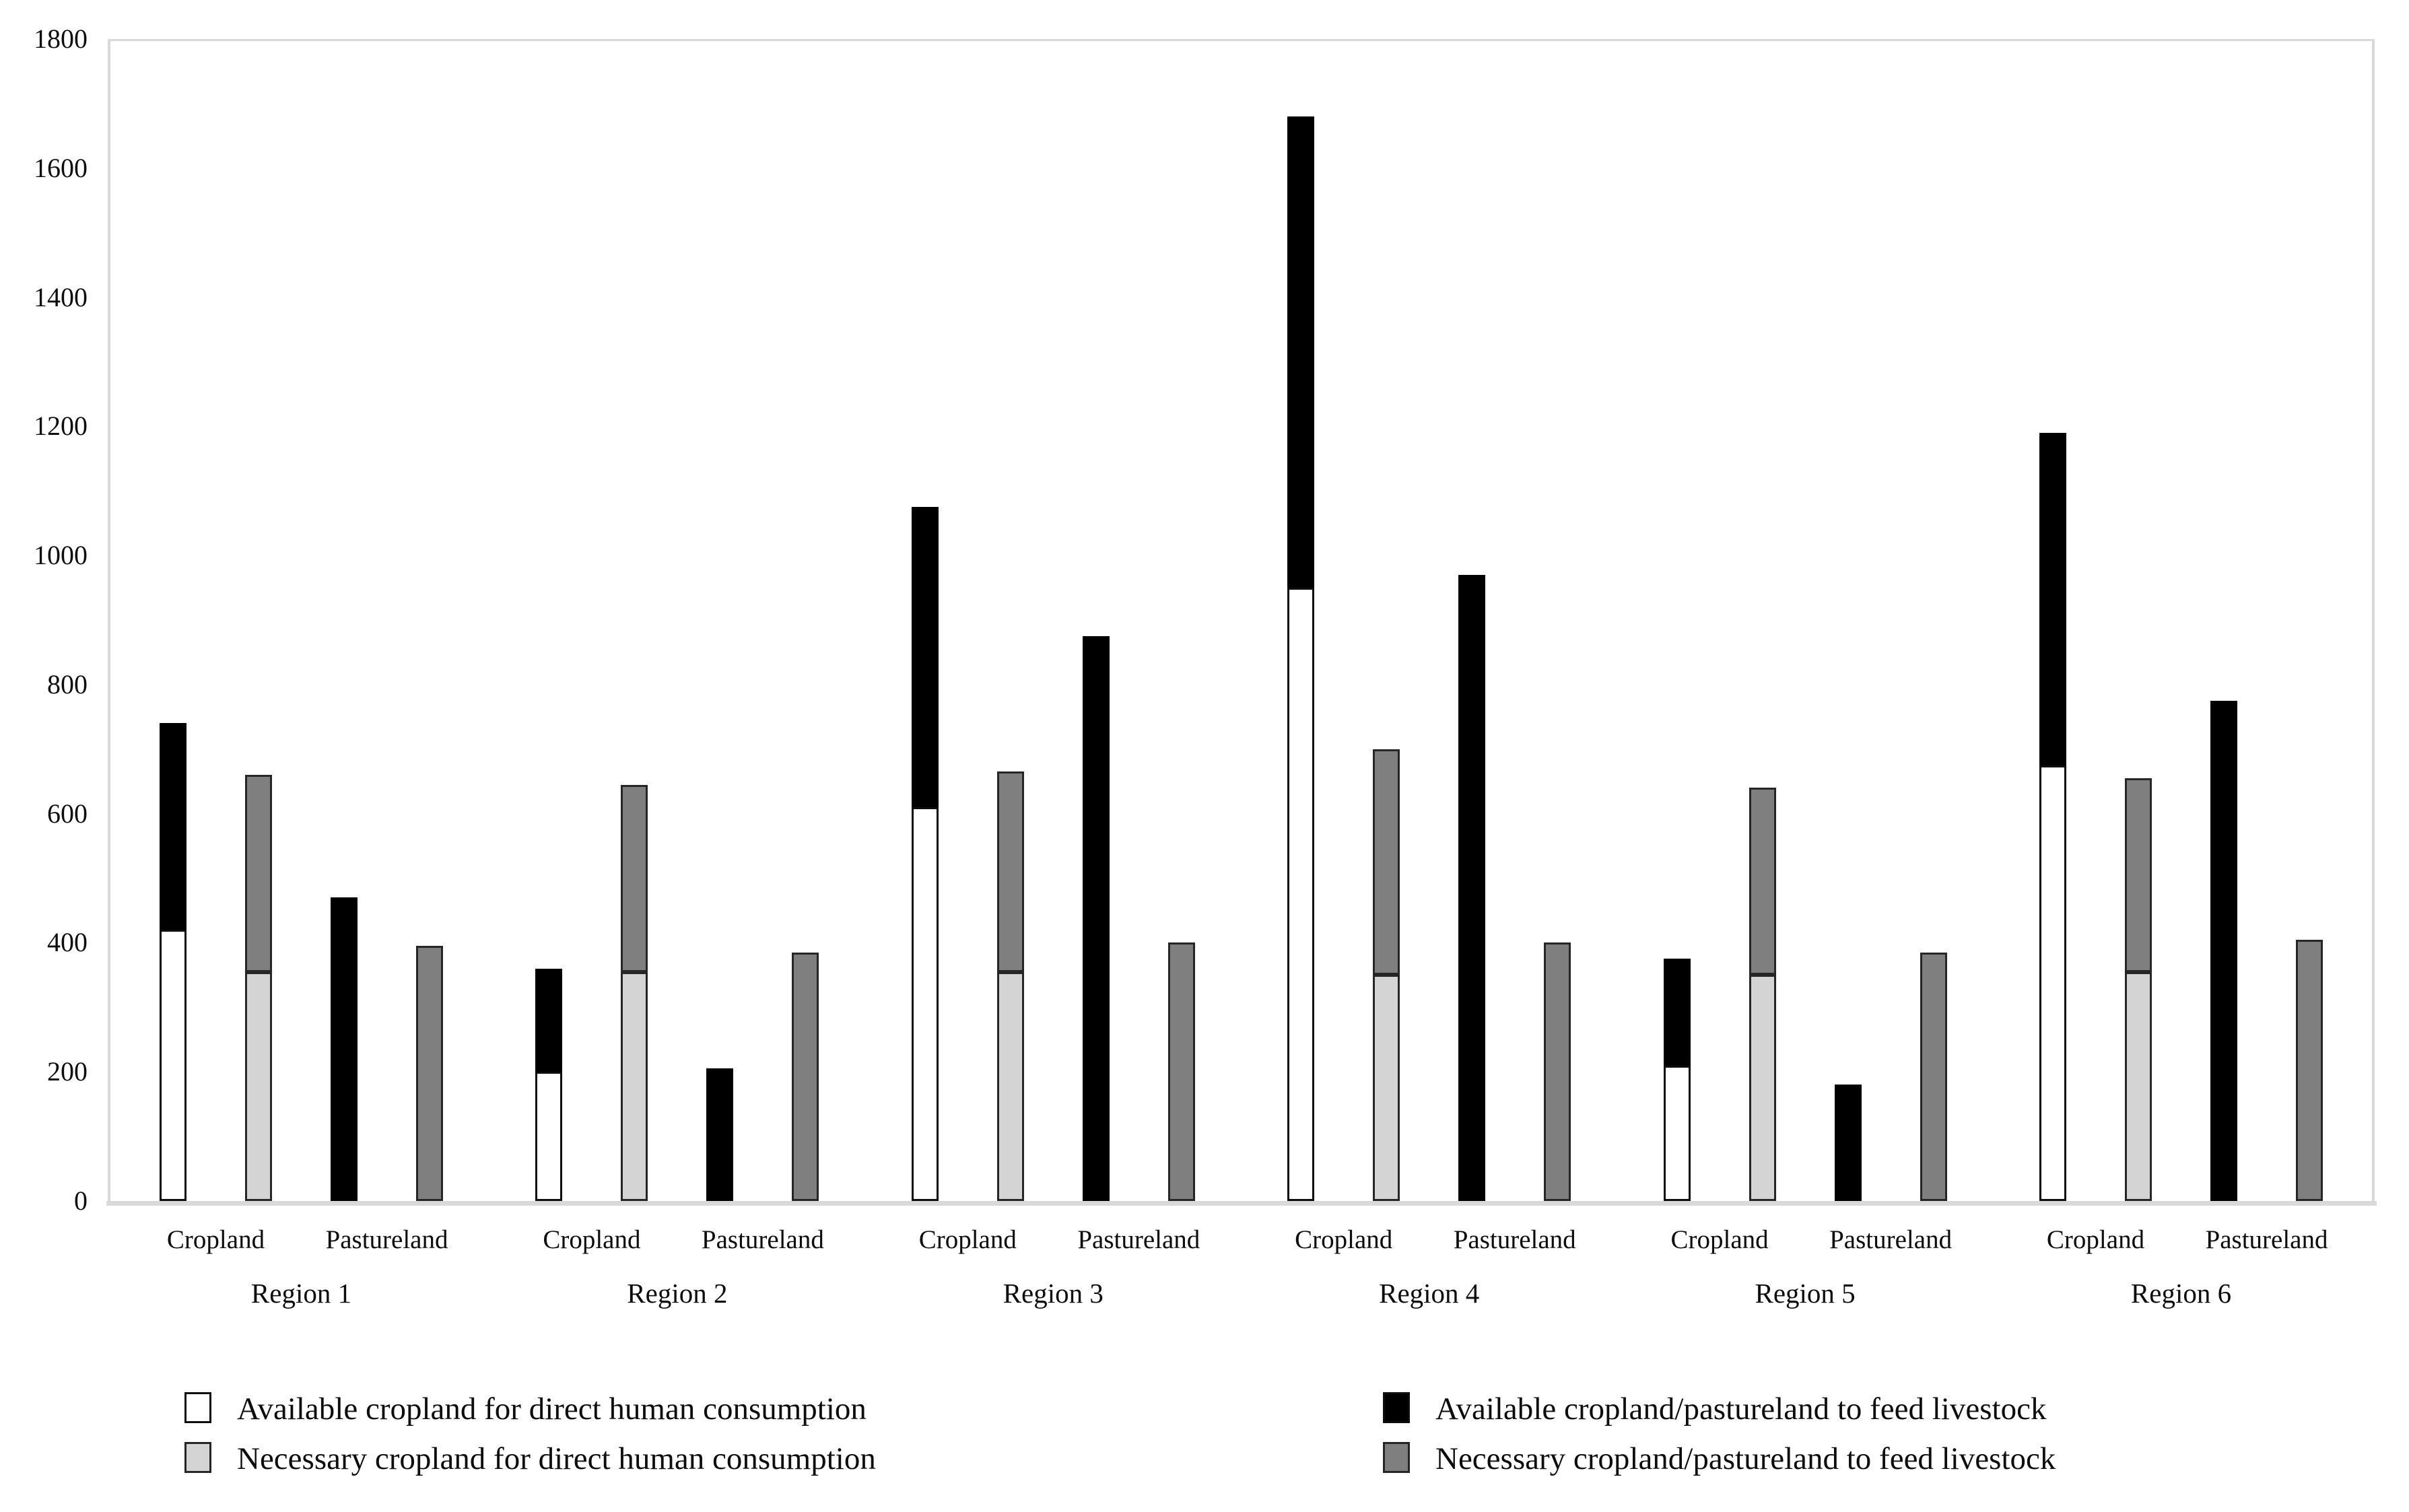  I want to click on bar-region2-cropland-available-available-livestock-segment, so click(549, 1020).